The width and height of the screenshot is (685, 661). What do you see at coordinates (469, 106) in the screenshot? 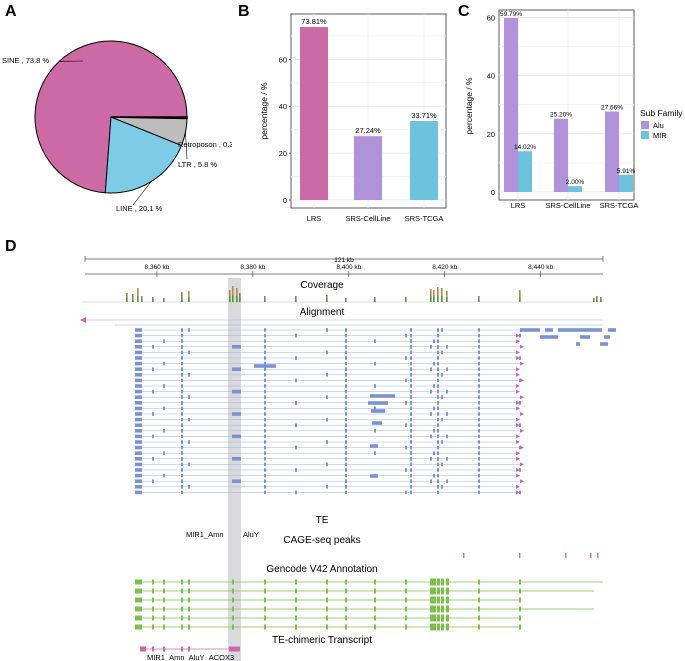
I see `y-axis-label: percentage / %` at bounding box center [469, 106].